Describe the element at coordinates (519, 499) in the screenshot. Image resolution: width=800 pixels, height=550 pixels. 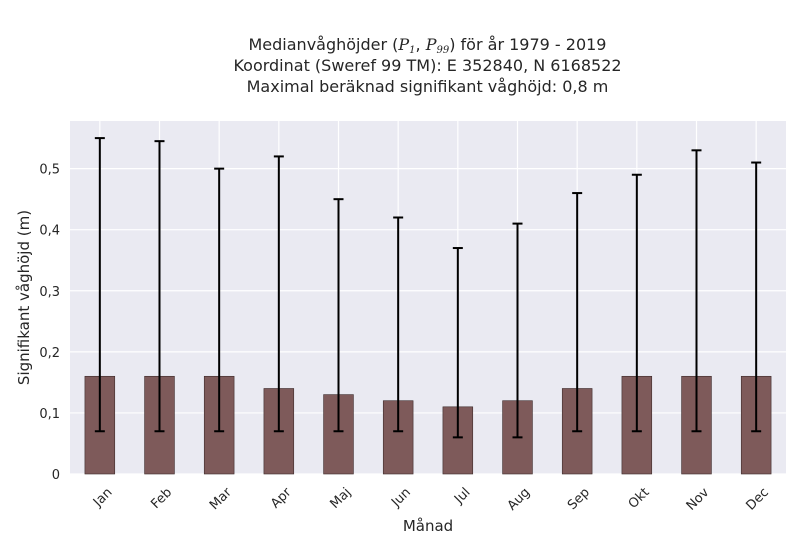
I see `x-tick-label: Aug` at that location.